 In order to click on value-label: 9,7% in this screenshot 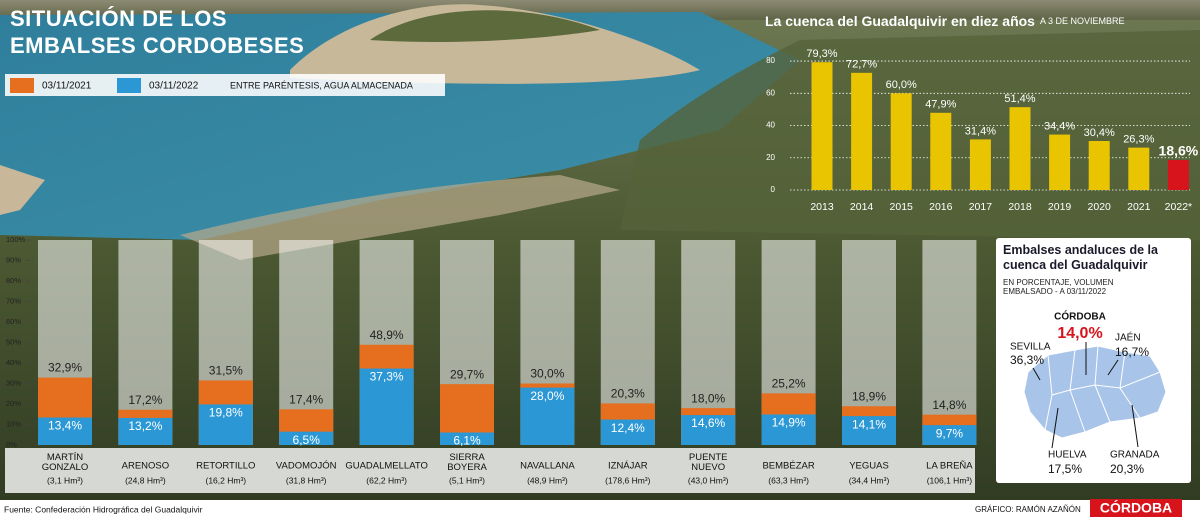, I will do `click(950, 433)`.